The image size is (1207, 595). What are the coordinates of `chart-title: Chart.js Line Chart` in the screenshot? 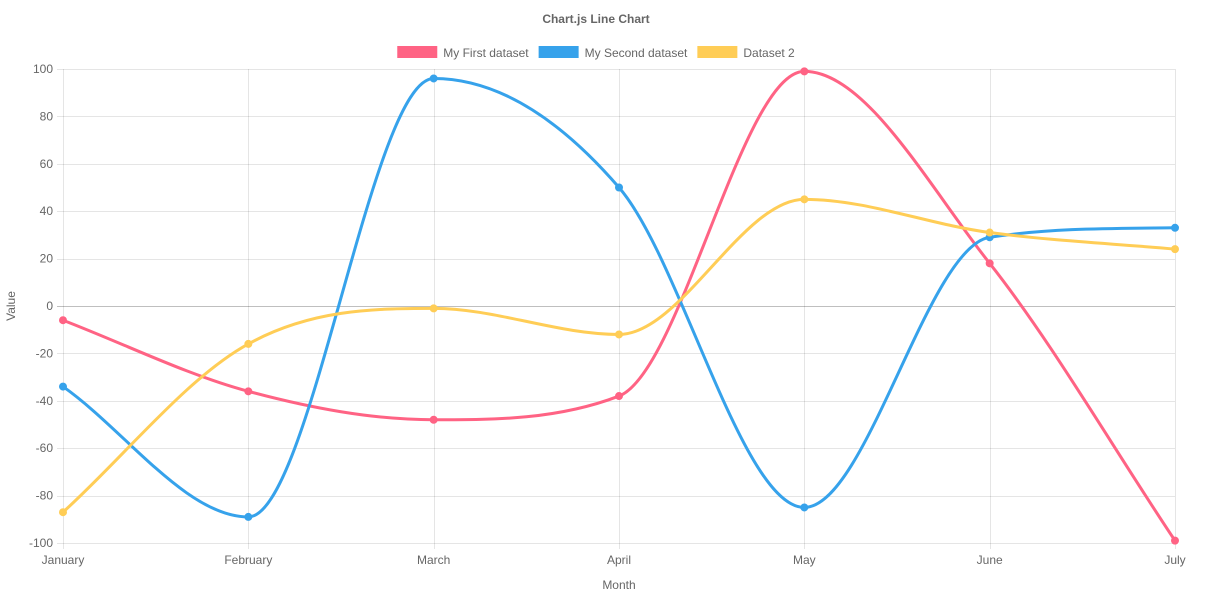 It's located at (595, 19).